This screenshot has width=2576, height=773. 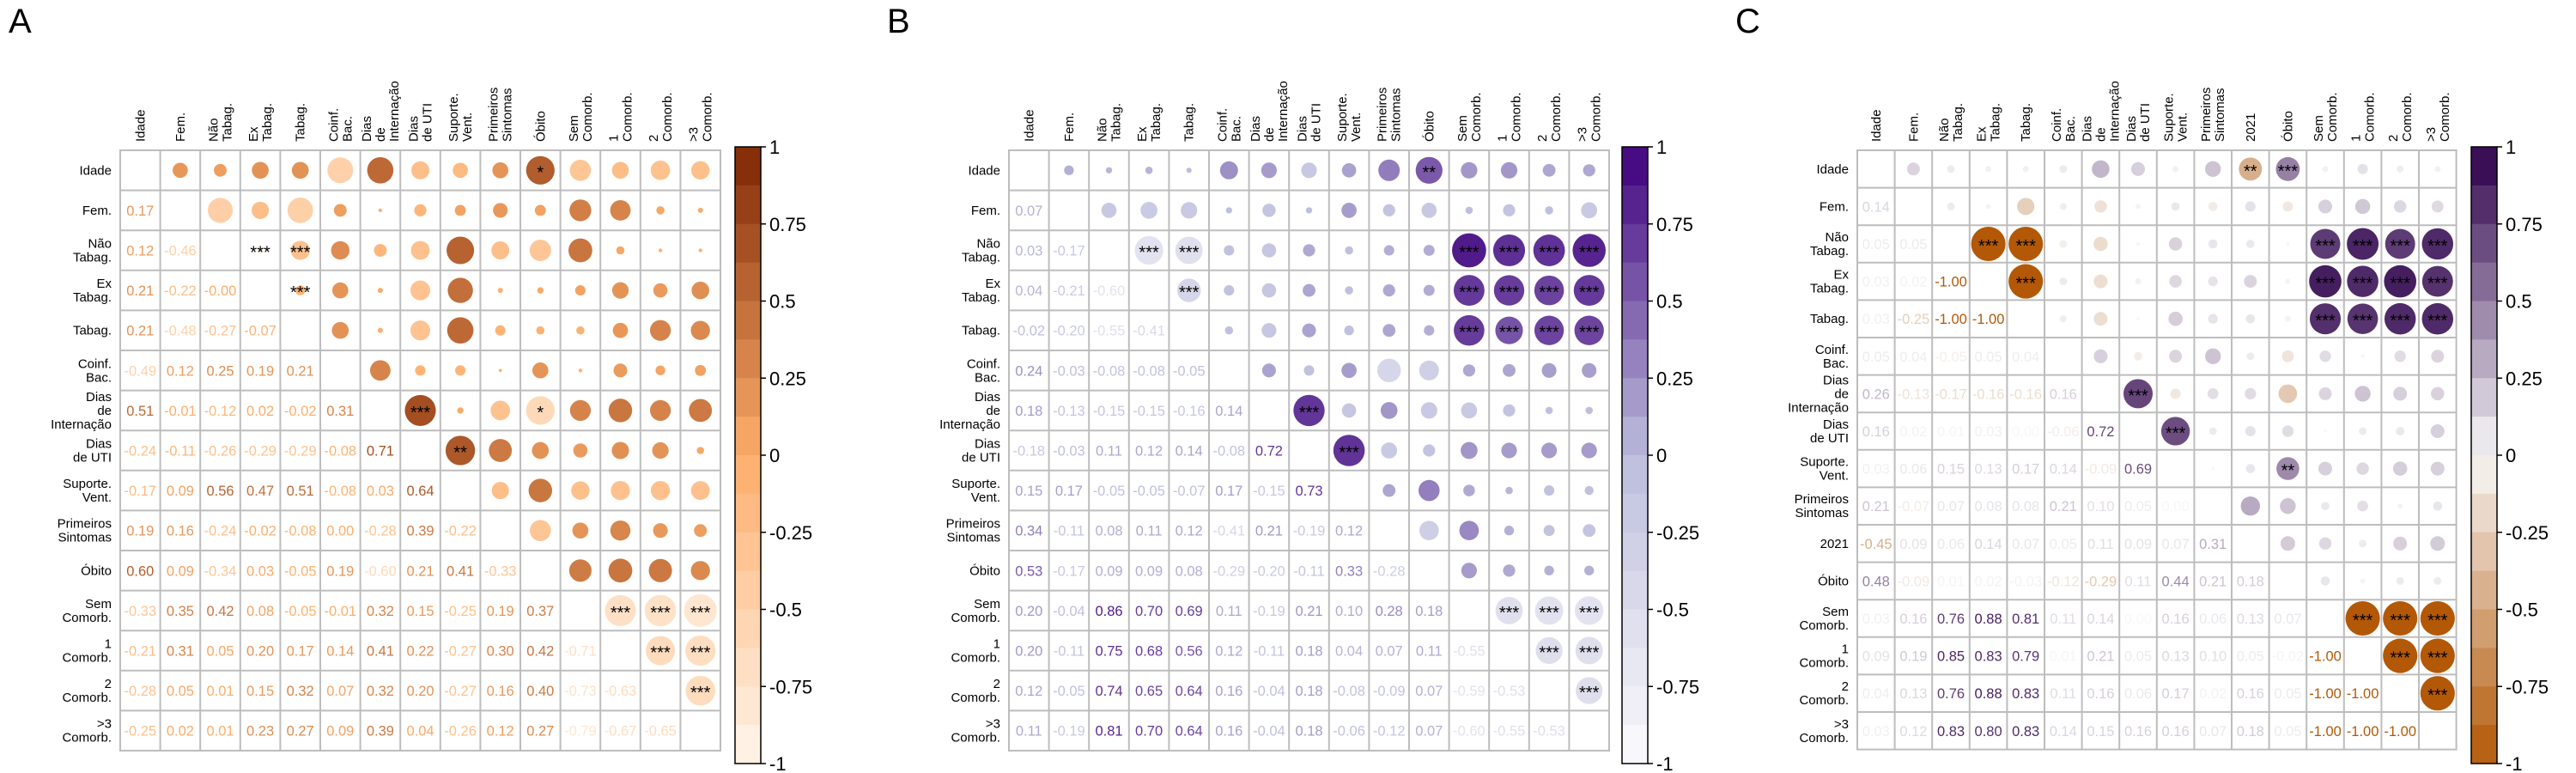 What do you see at coordinates (82, 411) in the screenshot?
I see `row-label: Dias de Internação` at bounding box center [82, 411].